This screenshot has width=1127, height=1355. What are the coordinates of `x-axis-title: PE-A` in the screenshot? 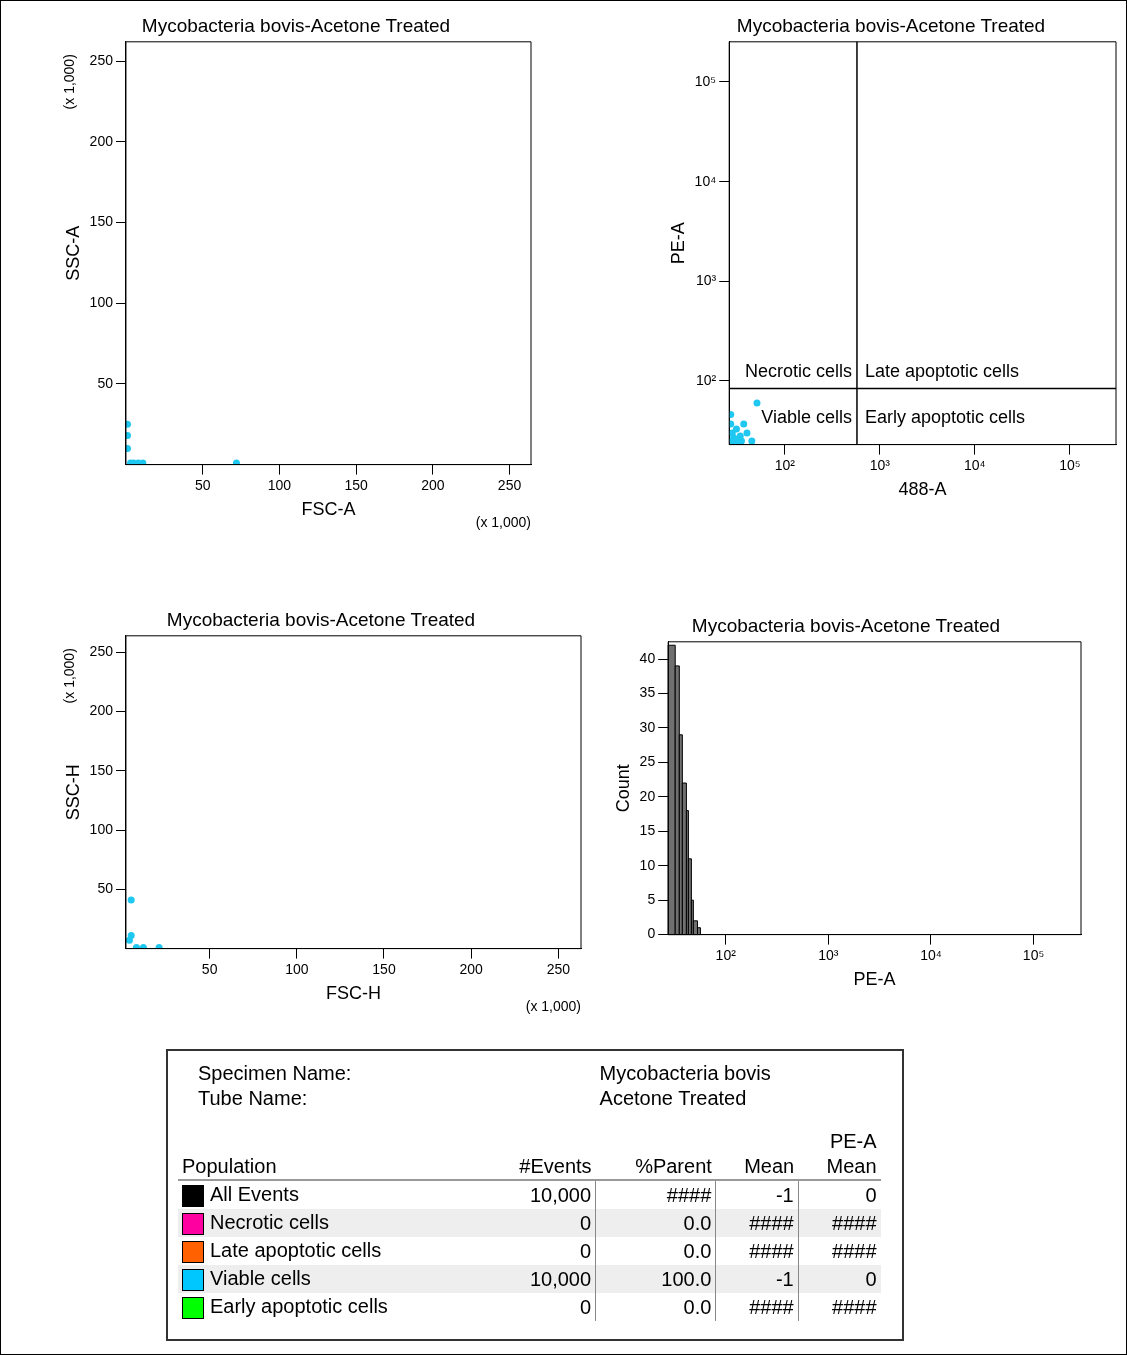 It's located at (874, 979).